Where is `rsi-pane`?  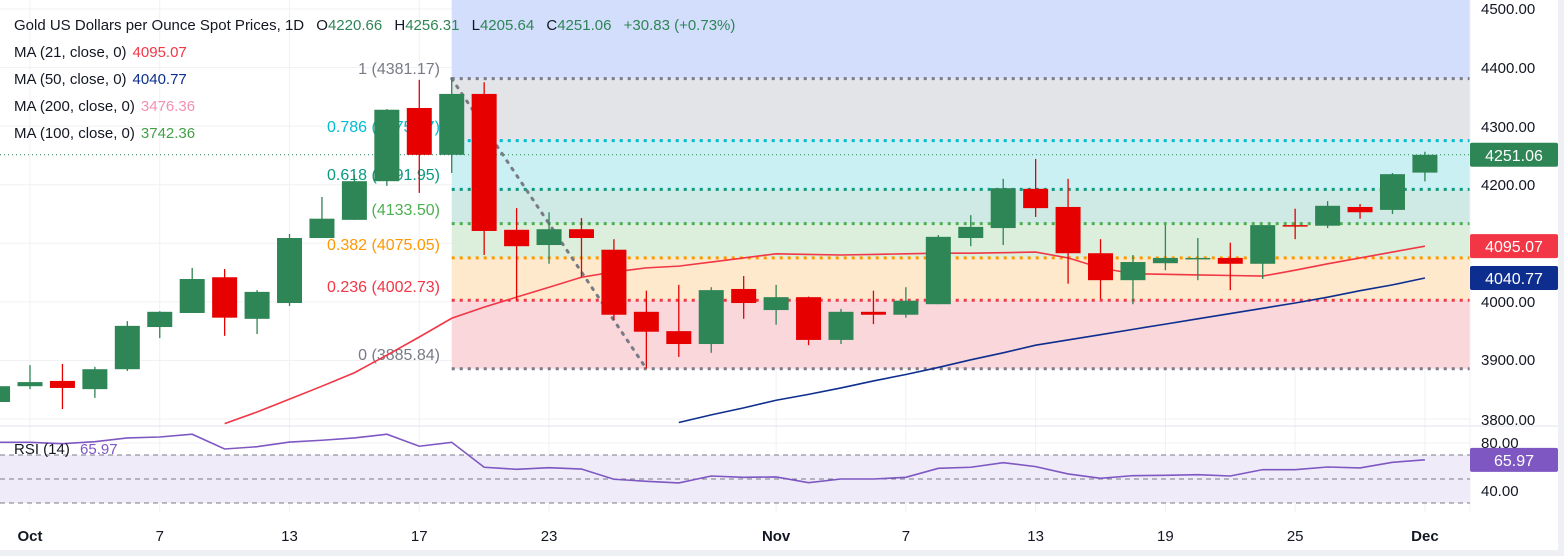
rsi-pane is located at coordinates (735, 468).